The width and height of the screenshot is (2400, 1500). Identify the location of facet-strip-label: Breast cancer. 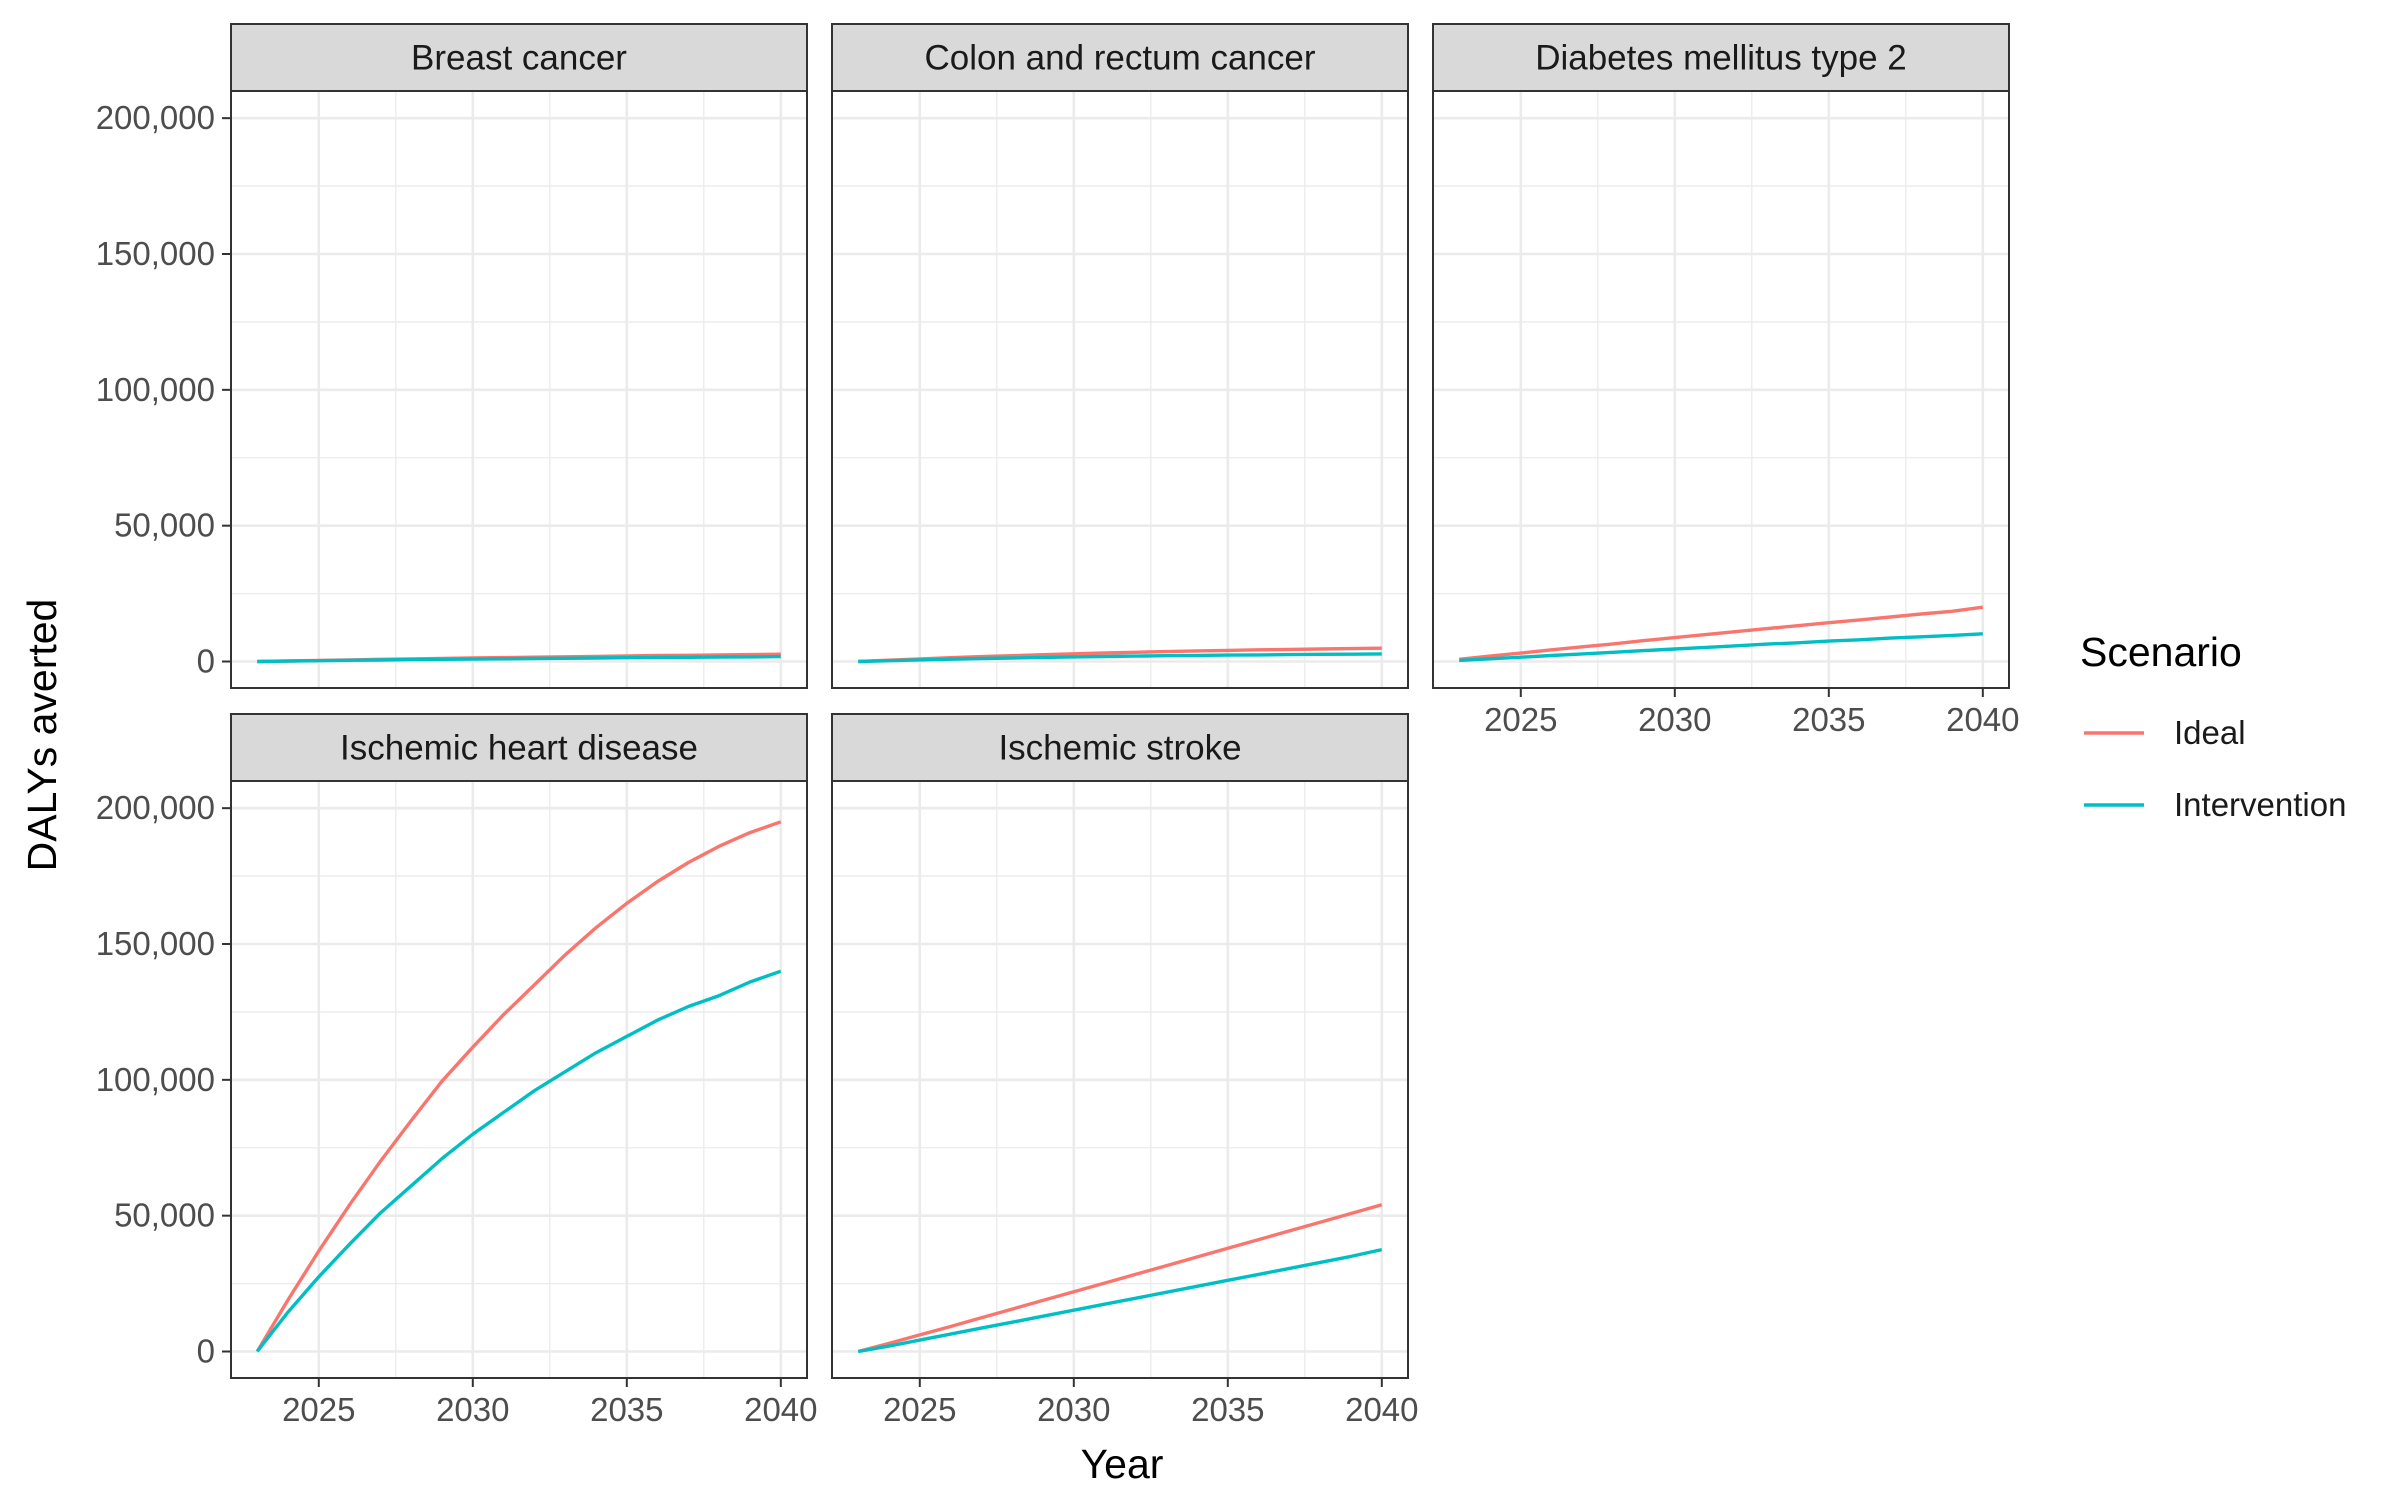
(519, 58).